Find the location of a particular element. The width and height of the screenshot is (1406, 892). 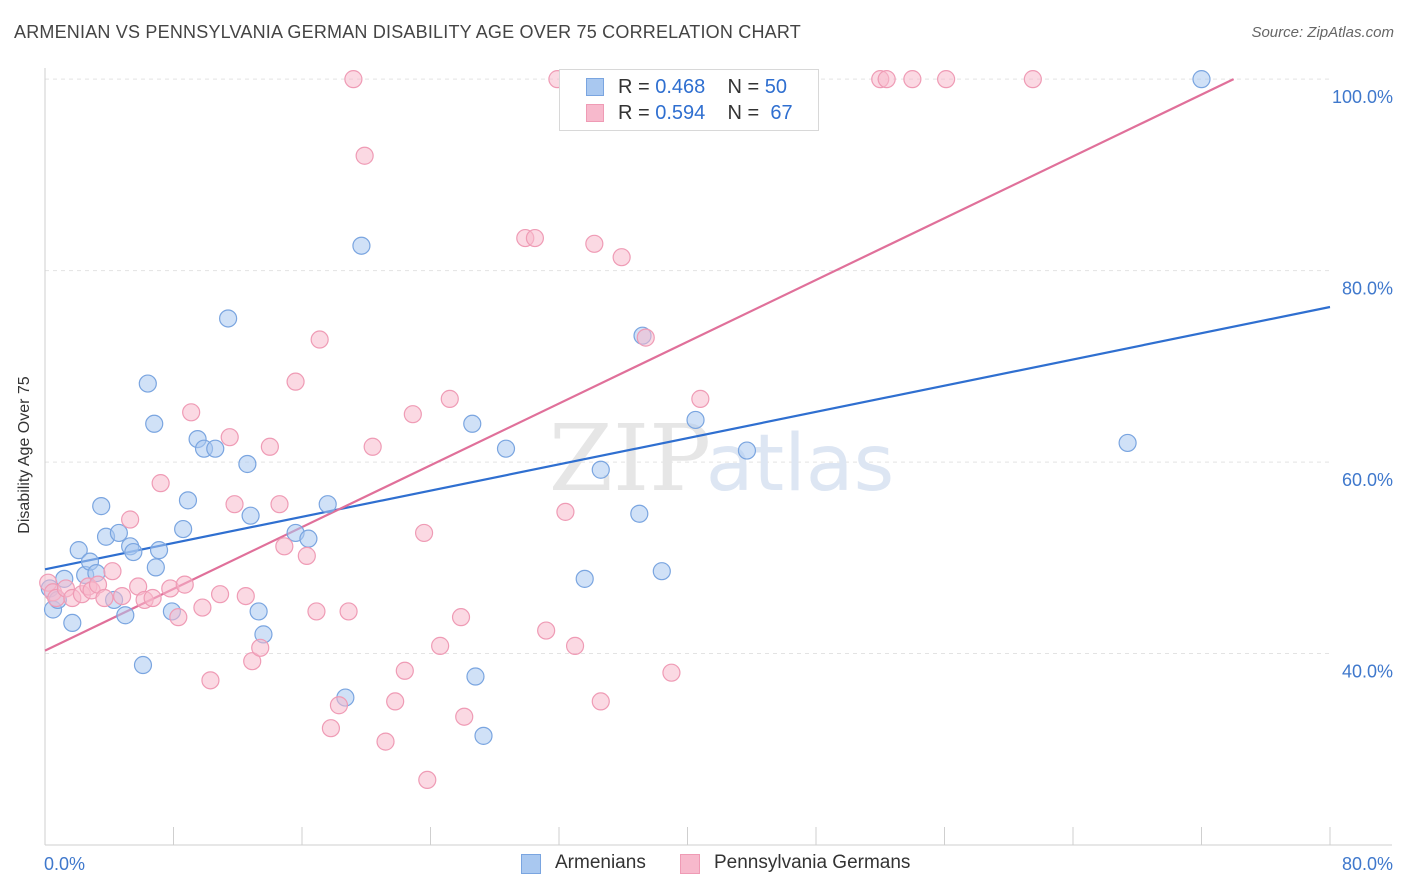

y-tick-label: 60.0% is located at coordinates (1367, 480).